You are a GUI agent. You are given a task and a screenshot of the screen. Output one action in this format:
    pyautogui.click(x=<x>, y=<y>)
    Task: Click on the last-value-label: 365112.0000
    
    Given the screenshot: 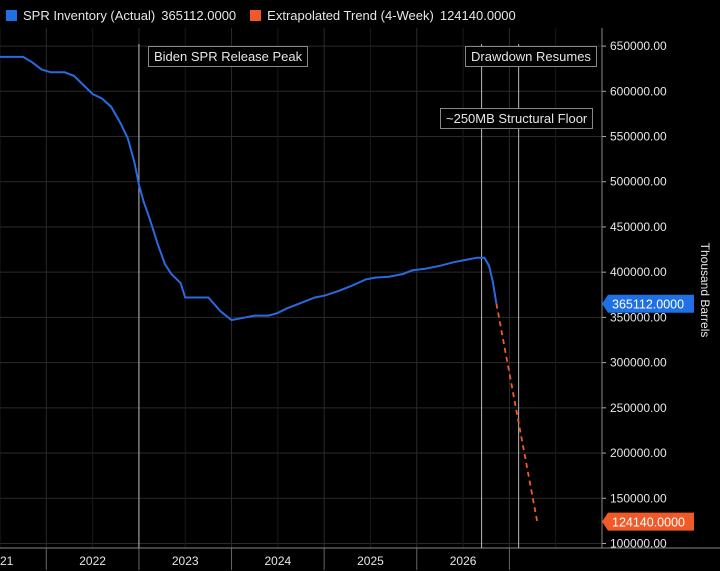 What is the action you would take?
    pyautogui.click(x=648, y=305)
    